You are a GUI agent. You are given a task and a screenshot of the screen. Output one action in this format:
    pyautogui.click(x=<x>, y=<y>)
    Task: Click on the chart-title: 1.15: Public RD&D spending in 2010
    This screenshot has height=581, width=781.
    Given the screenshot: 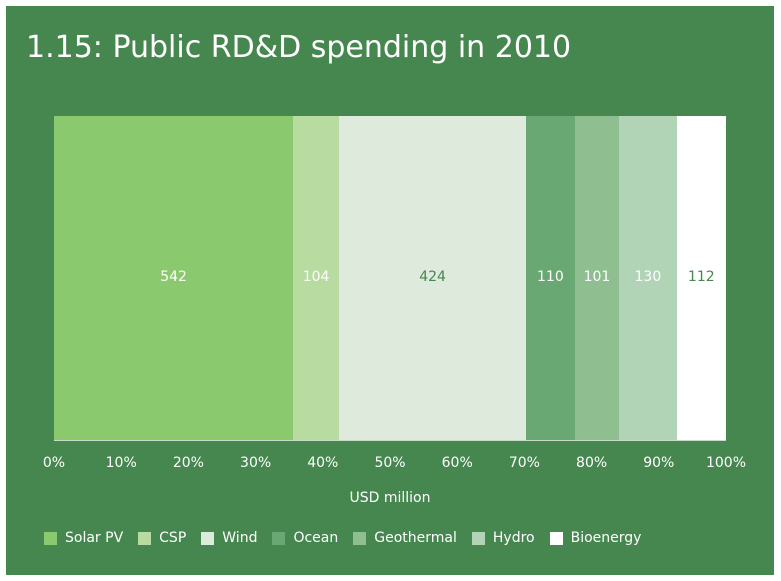 What is the action you would take?
    pyautogui.click(x=299, y=47)
    